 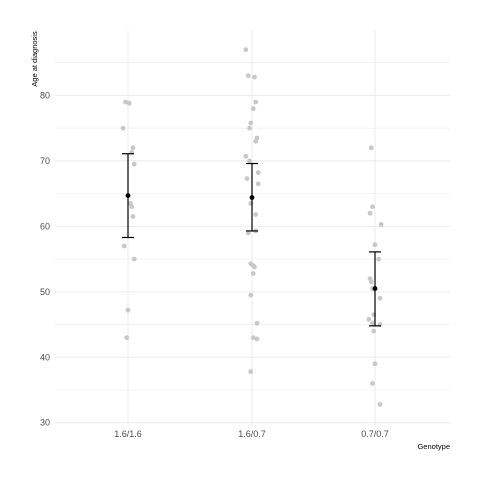 I want to click on y-tick-label: 30, so click(x=45, y=423).